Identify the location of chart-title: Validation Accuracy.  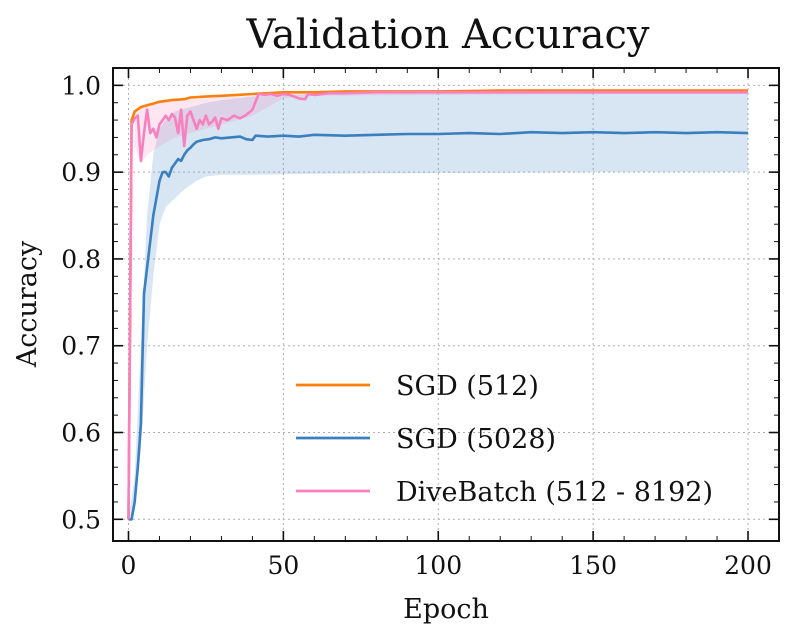
(448, 35).